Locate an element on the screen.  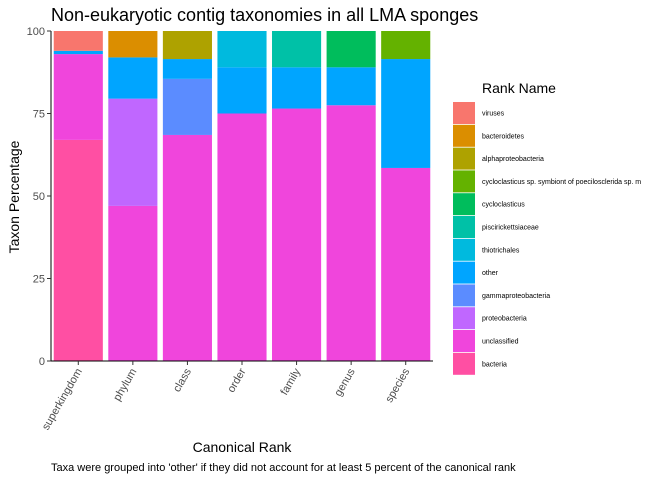
legend-key-other is located at coordinates (464, 272).